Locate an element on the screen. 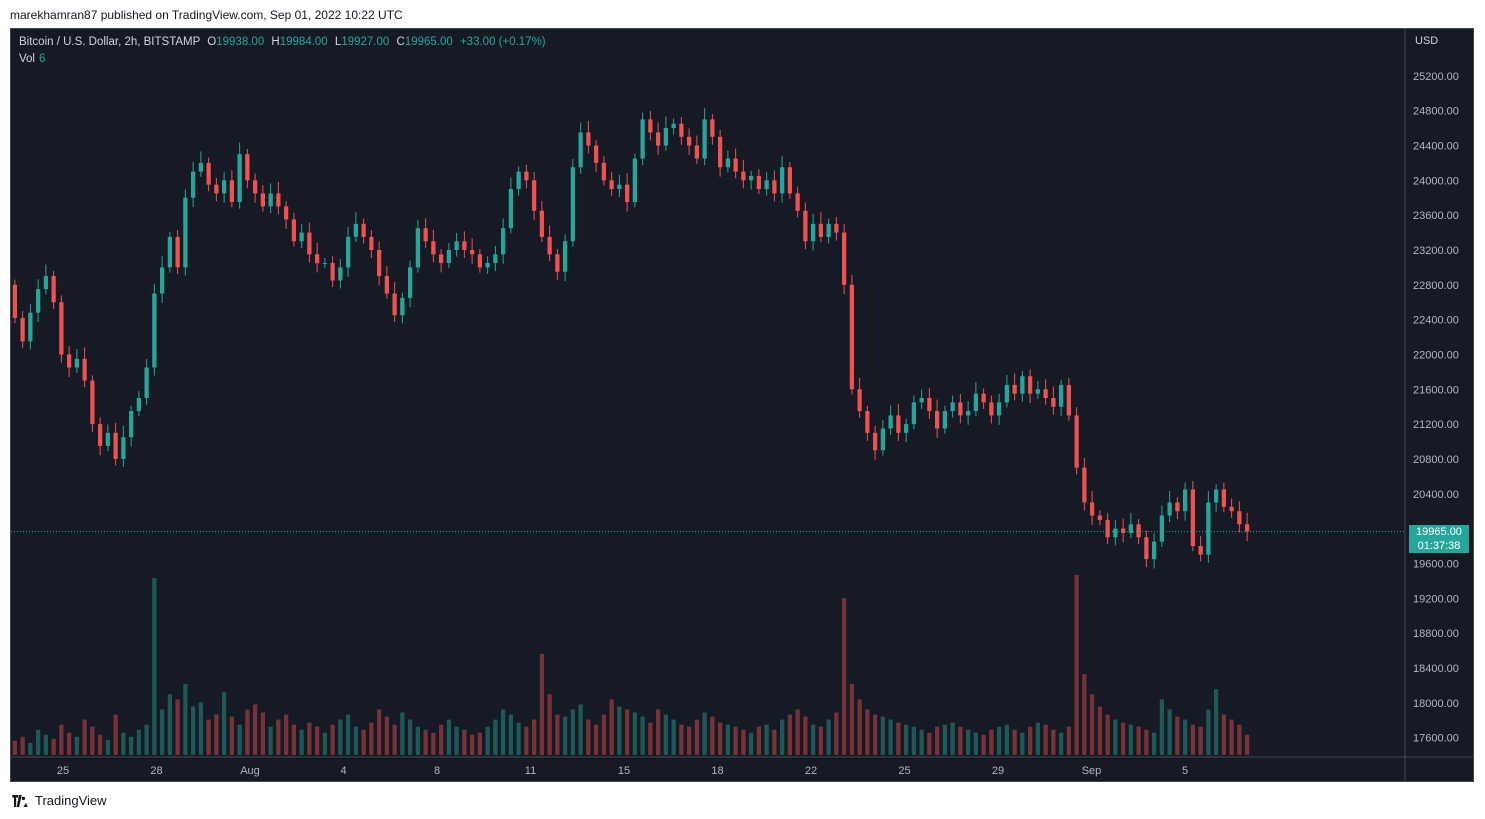 The image size is (1485, 819). footer-brand: TradingView is located at coordinates (58, 800).